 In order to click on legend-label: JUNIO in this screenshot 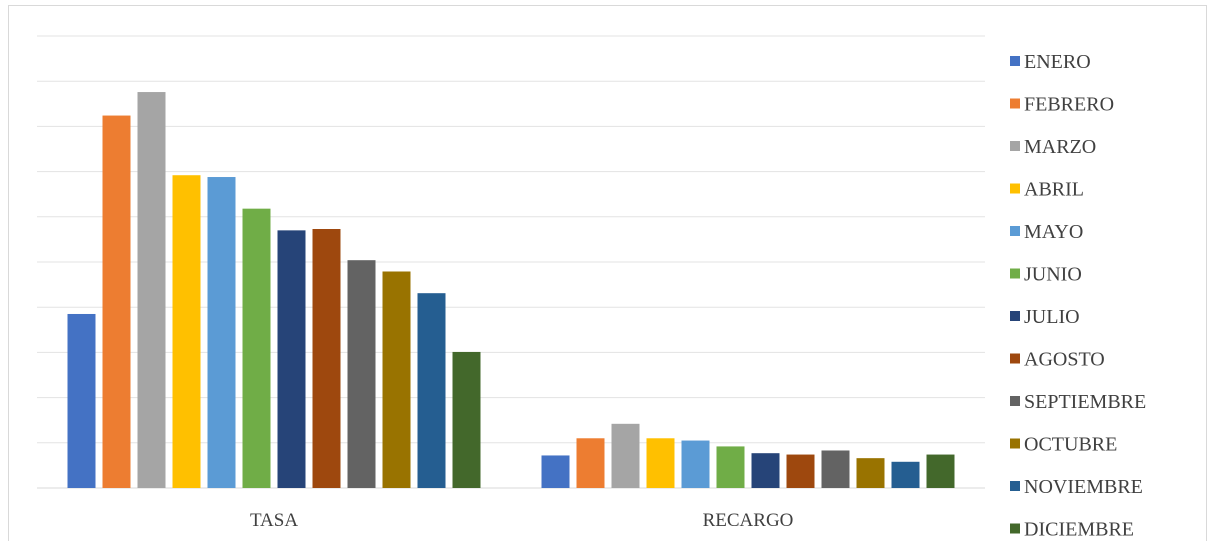, I will do `click(1053, 275)`.